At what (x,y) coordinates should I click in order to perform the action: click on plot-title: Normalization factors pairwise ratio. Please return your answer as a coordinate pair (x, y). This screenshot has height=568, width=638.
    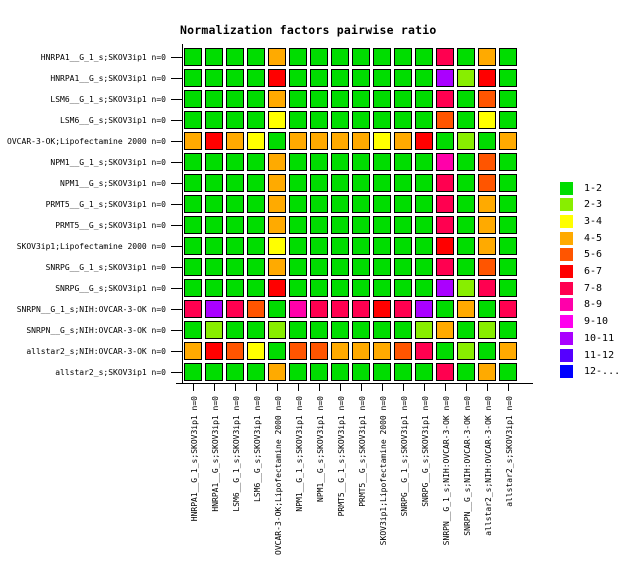
    Looking at the image, I should click on (308, 30).